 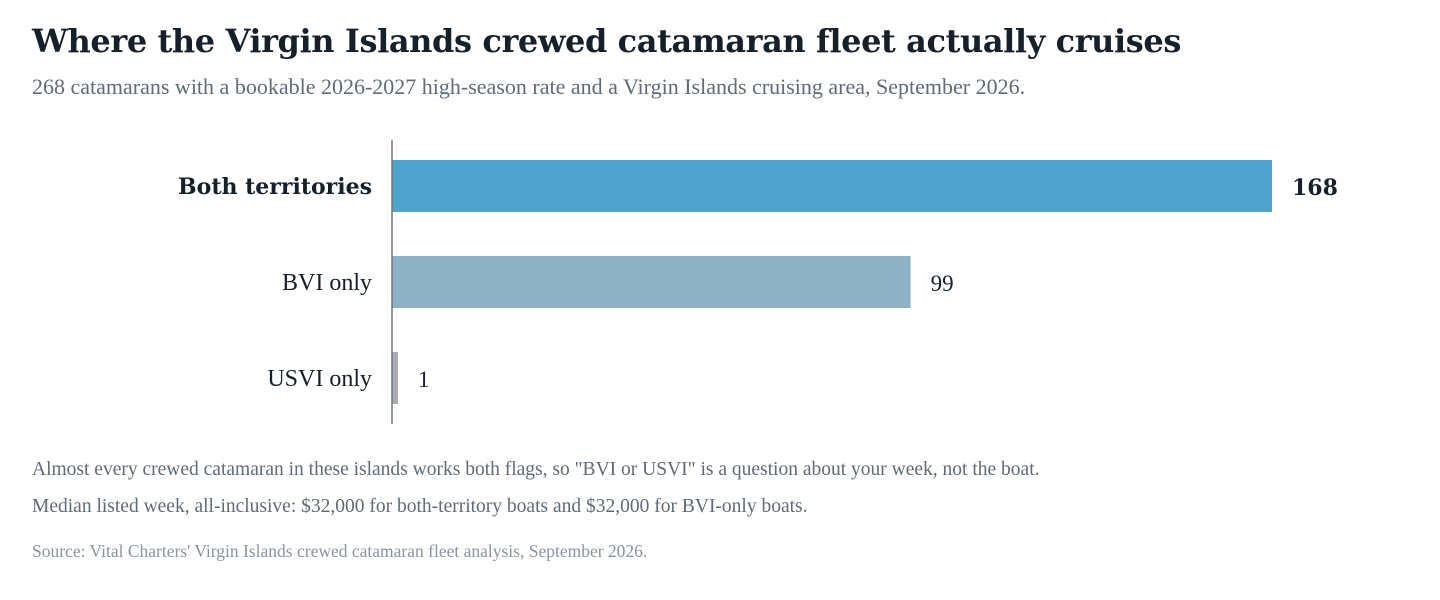 I want to click on value-label-bvi-only: 99, so click(x=942, y=283).